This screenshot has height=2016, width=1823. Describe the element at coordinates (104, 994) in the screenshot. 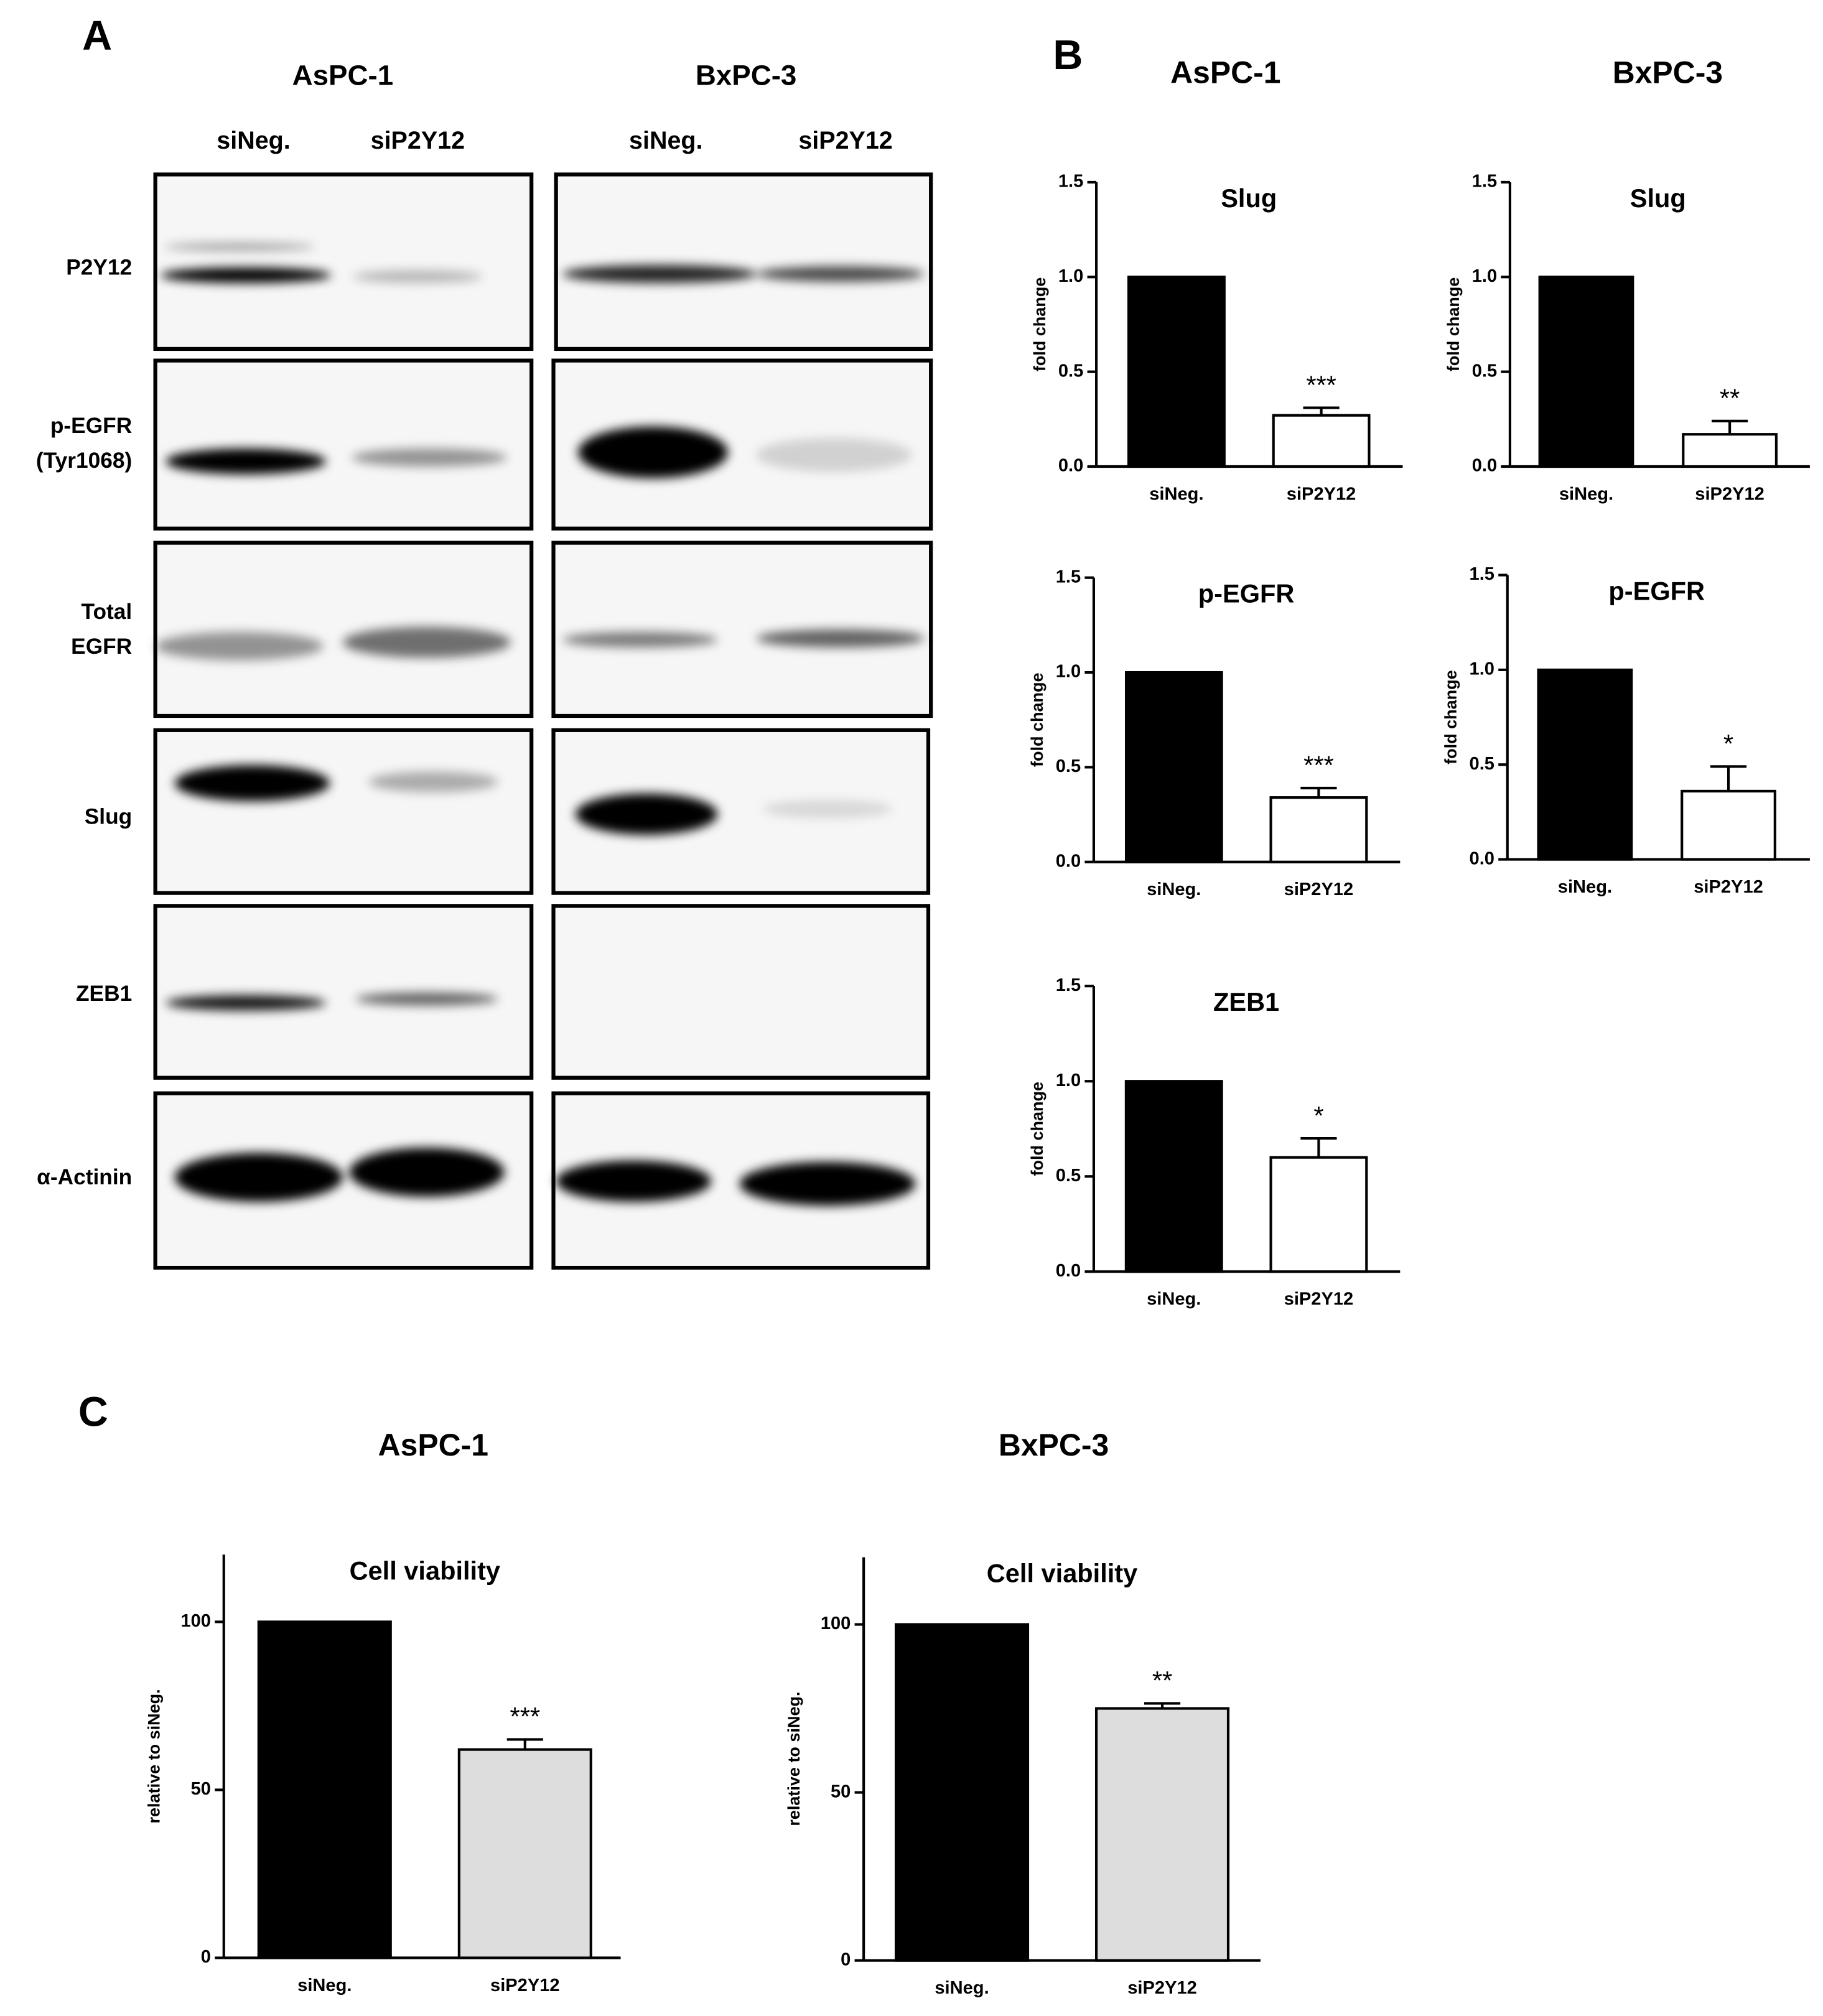

I see `blot-row-label: ZEB1` at that location.